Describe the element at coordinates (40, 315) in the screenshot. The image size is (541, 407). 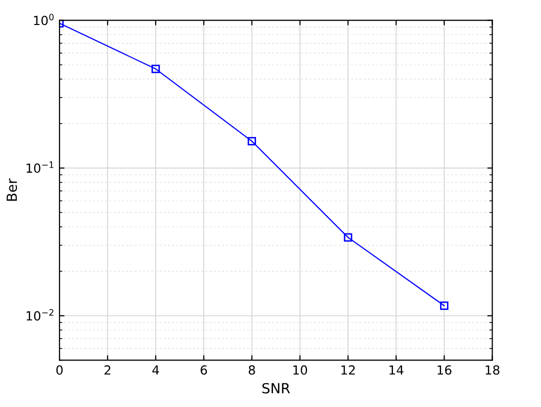
I see `y-tick-label: 10$^{−2}$` at that location.